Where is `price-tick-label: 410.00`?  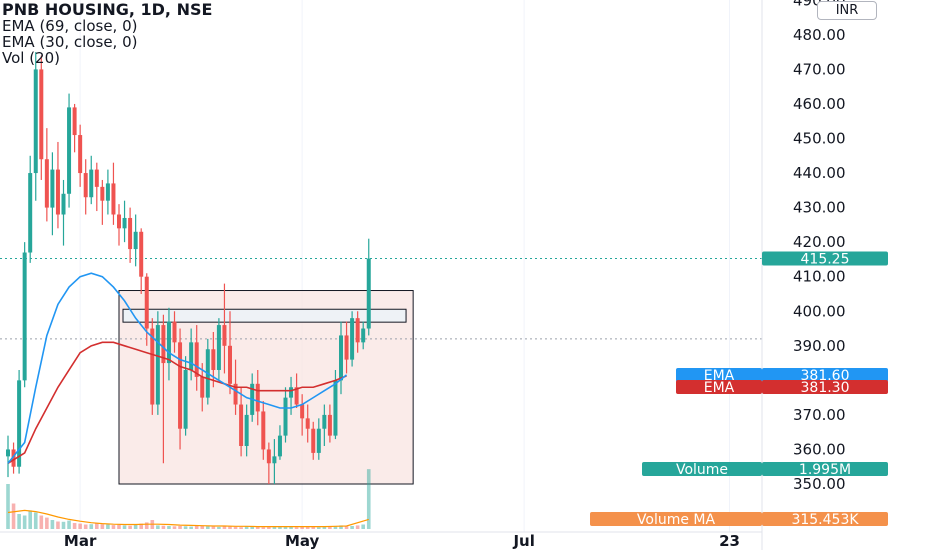 price-tick-label: 410.00 is located at coordinates (819, 277).